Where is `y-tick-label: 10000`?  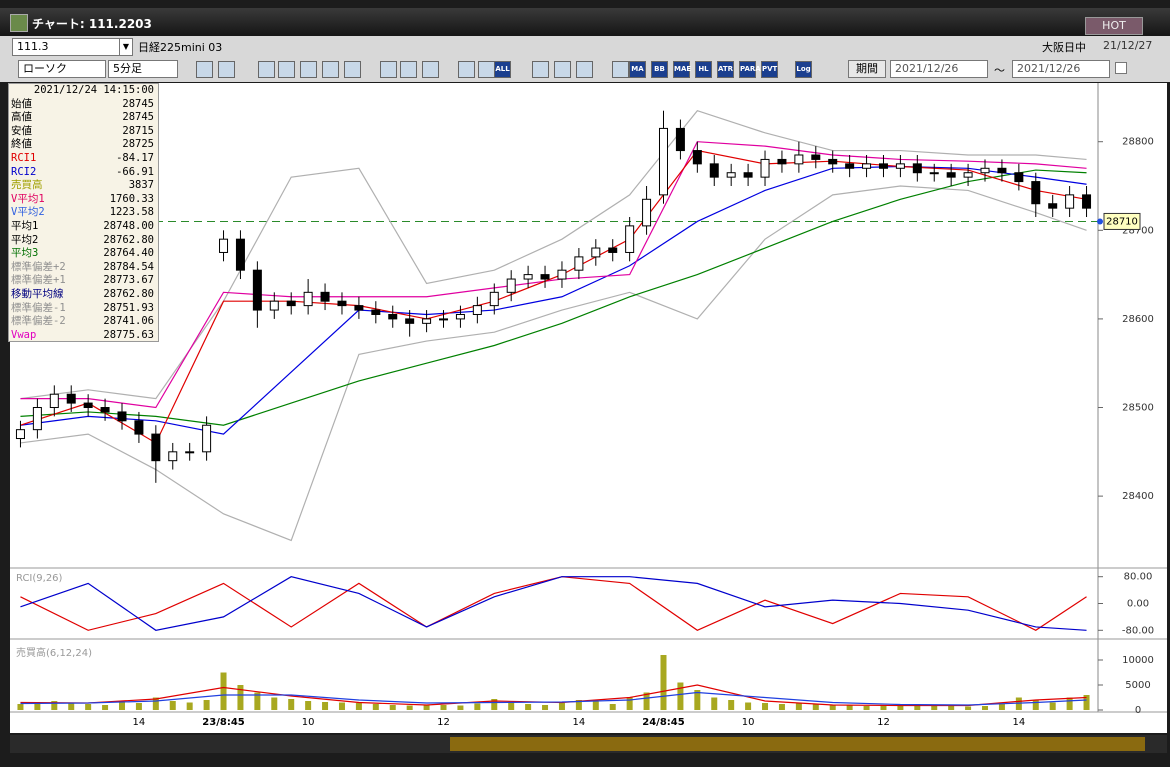 y-tick-label: 10000 is located at coordinates (1138, 660).